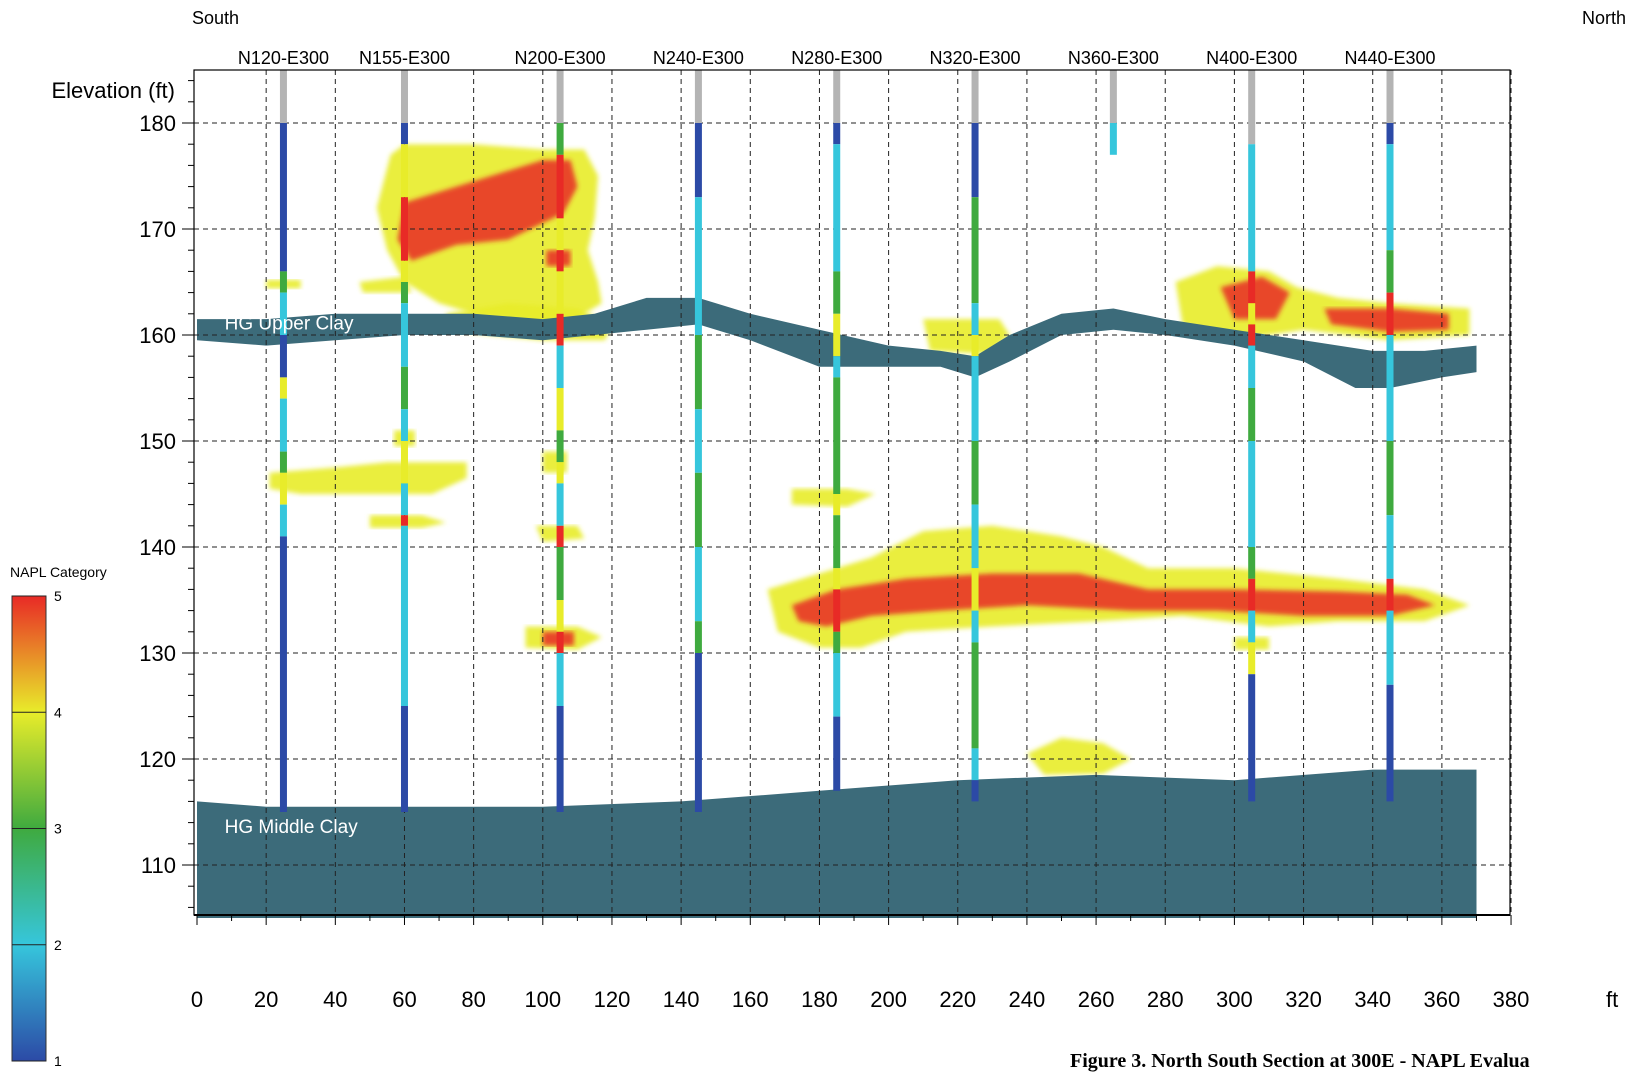 Image resolution: width=1638 pixels, height=1080 pixels. Describe the element at coordinates (157, 123) in the screenshot. I see `y-tick-label: 180` at that location.